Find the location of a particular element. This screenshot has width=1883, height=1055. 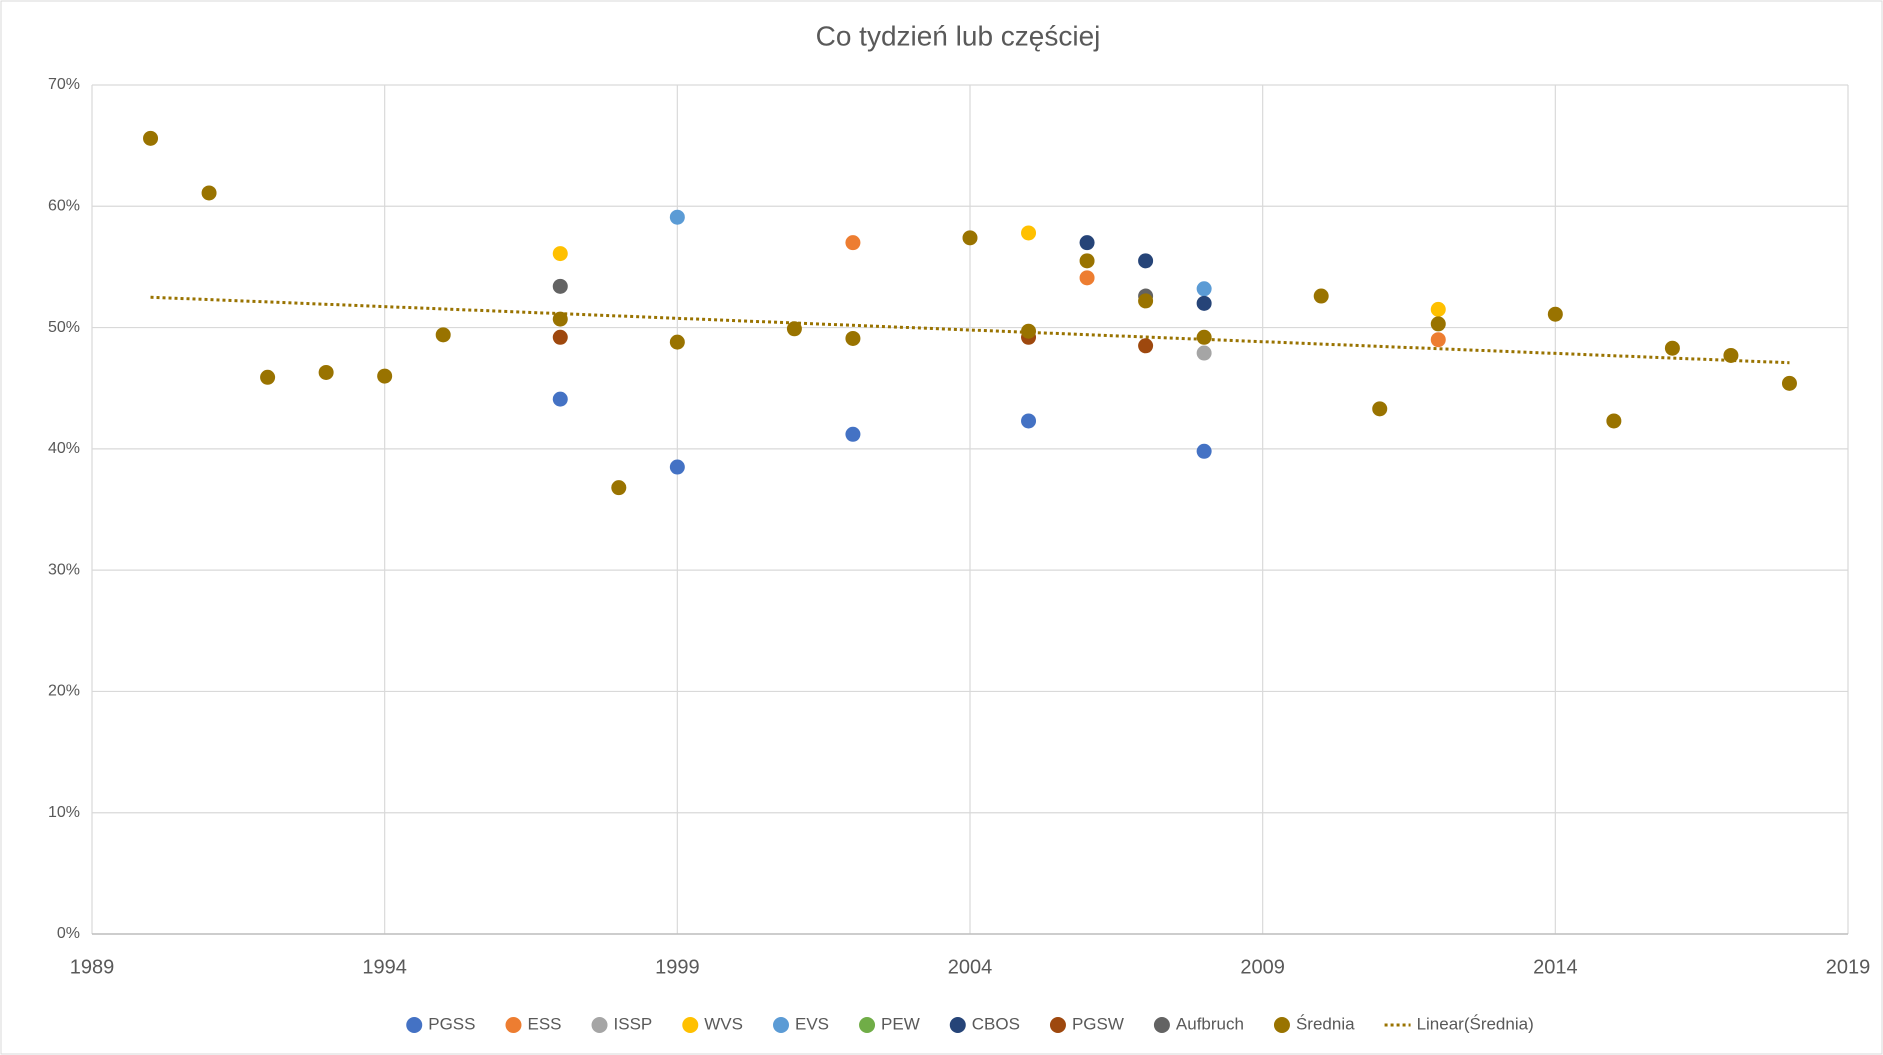

legend-label: EVS is located at coordinates (812, 1023).